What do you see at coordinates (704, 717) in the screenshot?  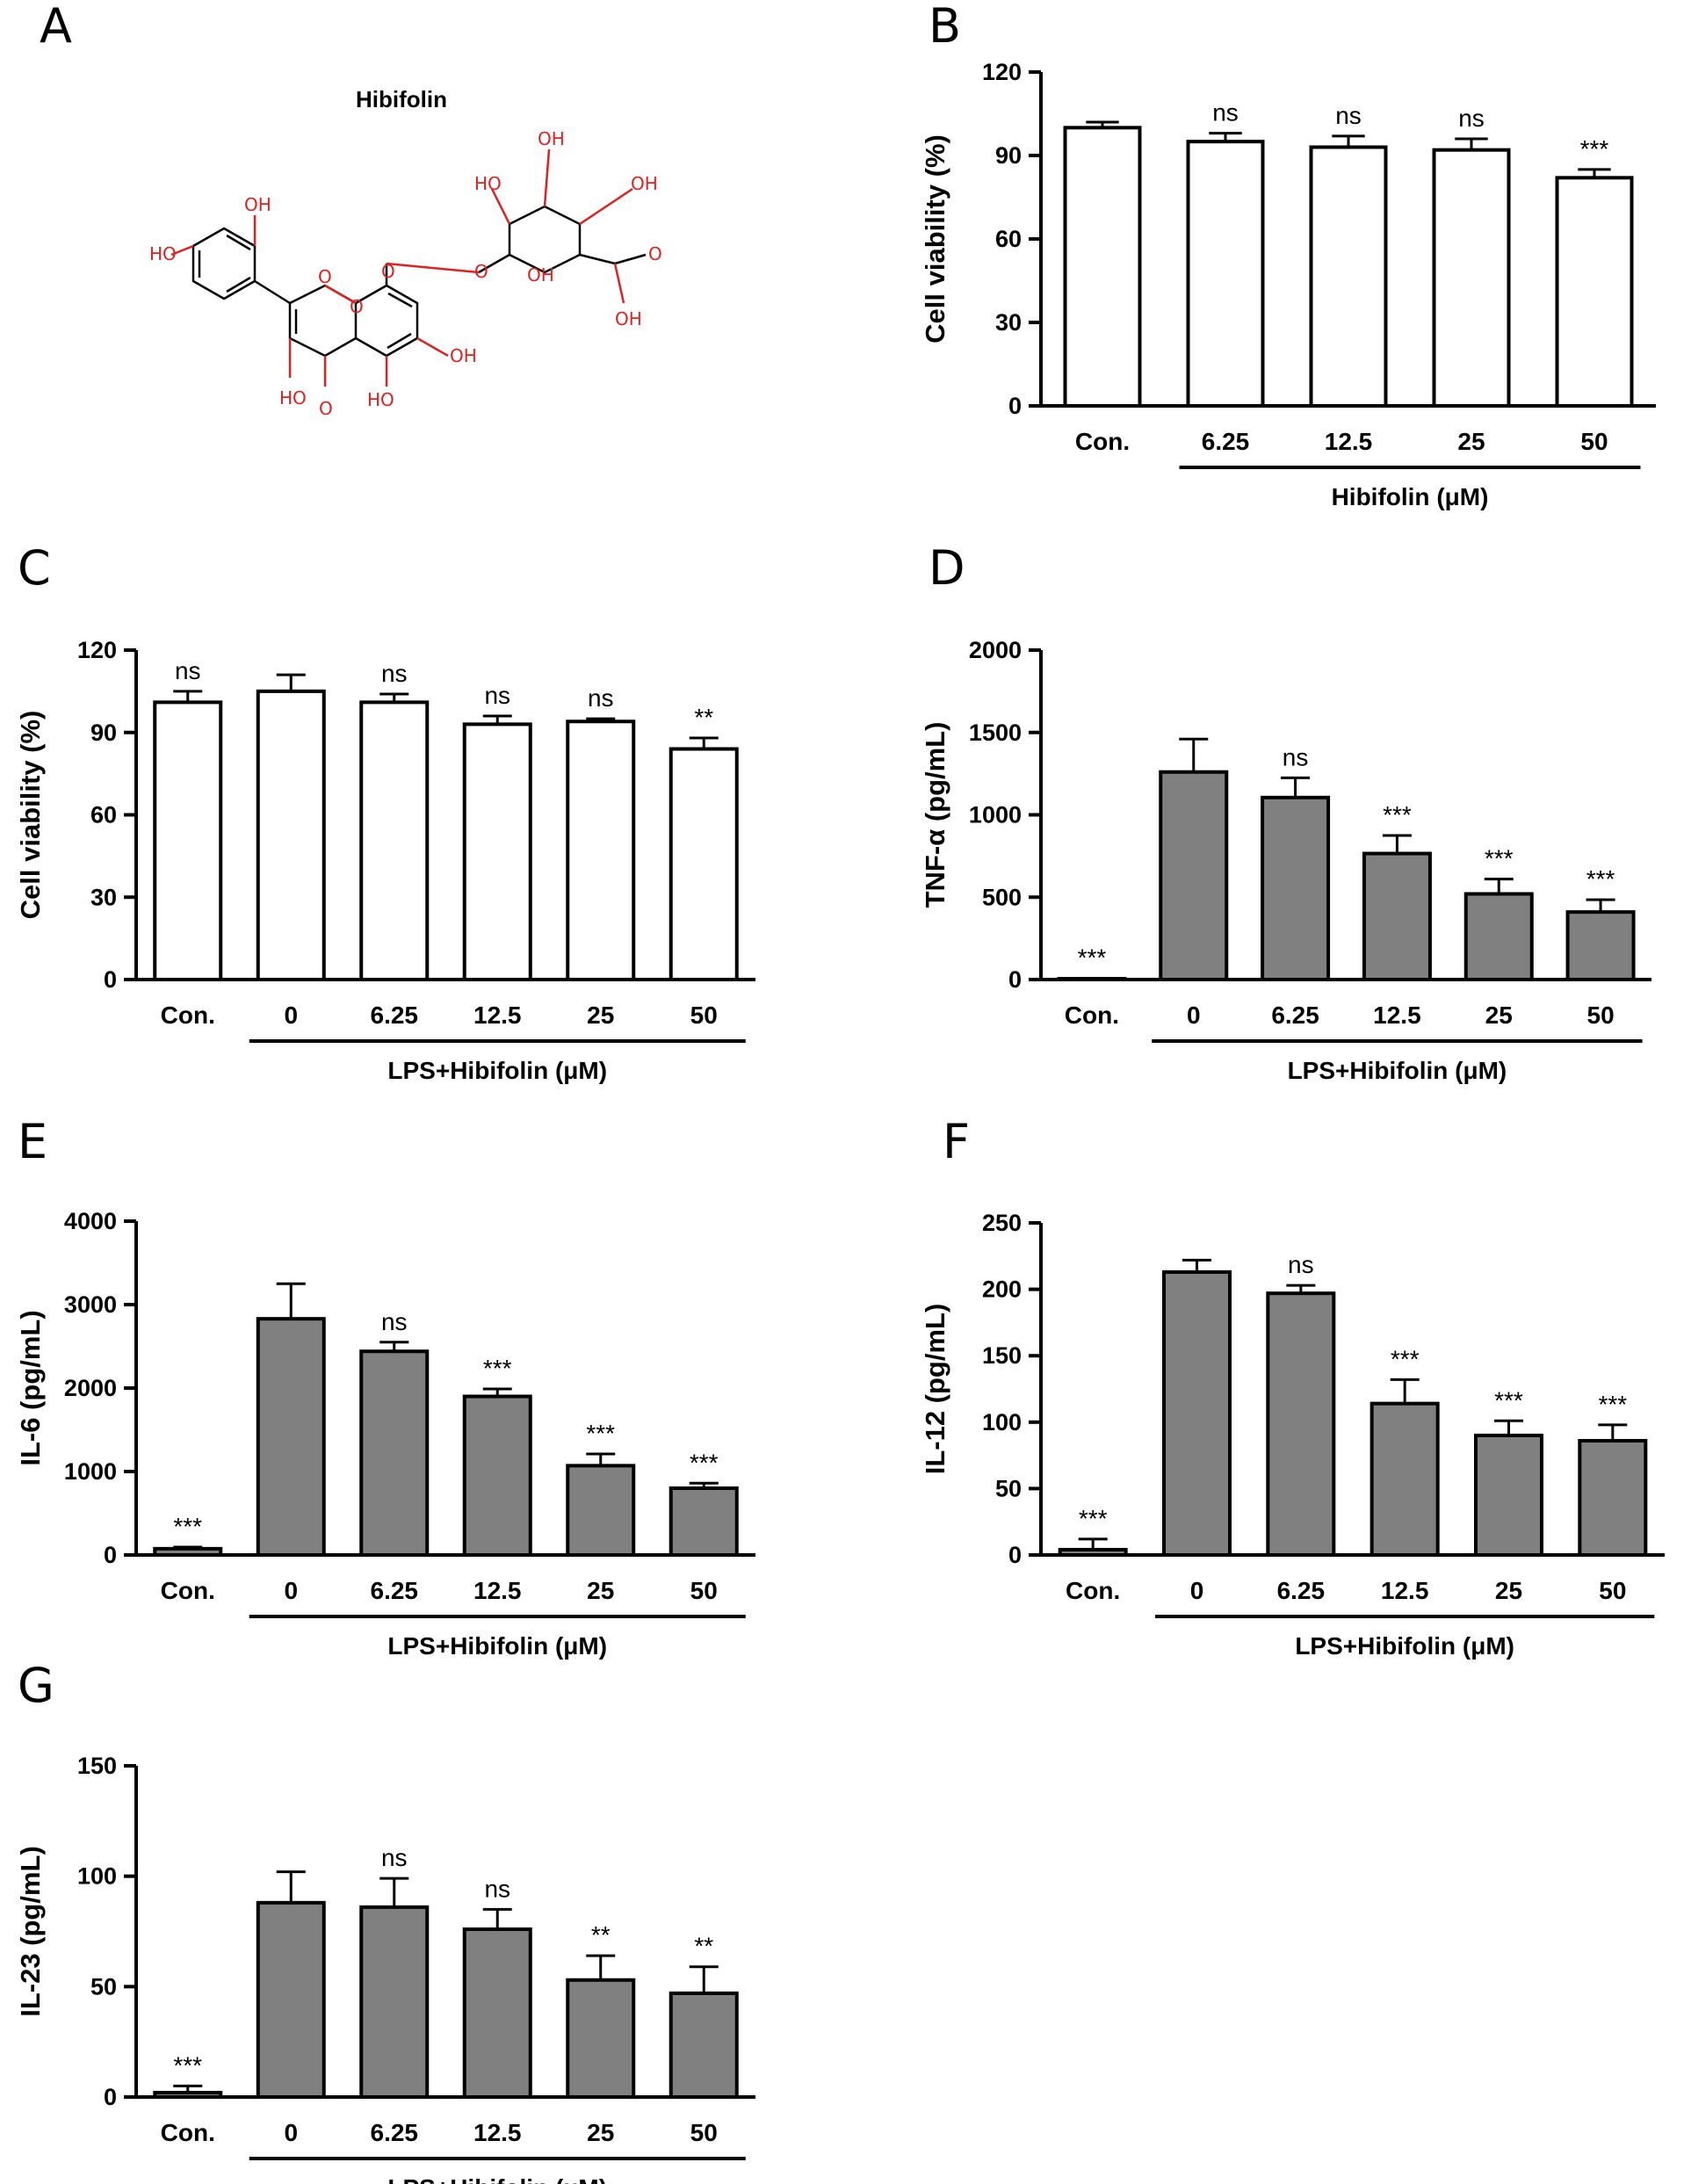 I see `significance-label: **` at bounding box center [704, 717].